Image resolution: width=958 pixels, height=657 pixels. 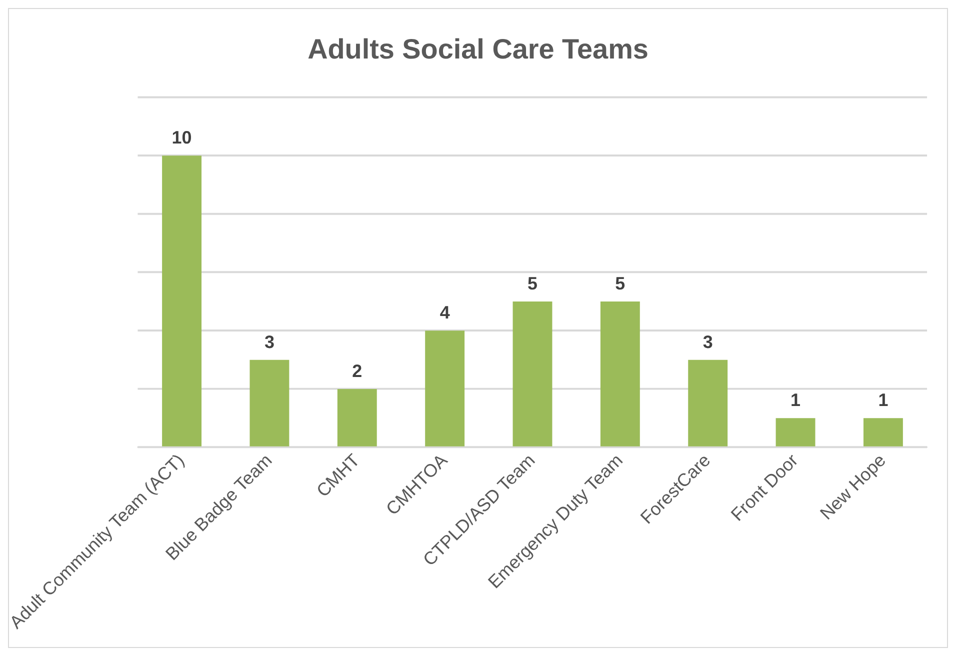 I want to click on data-label: 2, so click(x=357, y=371).